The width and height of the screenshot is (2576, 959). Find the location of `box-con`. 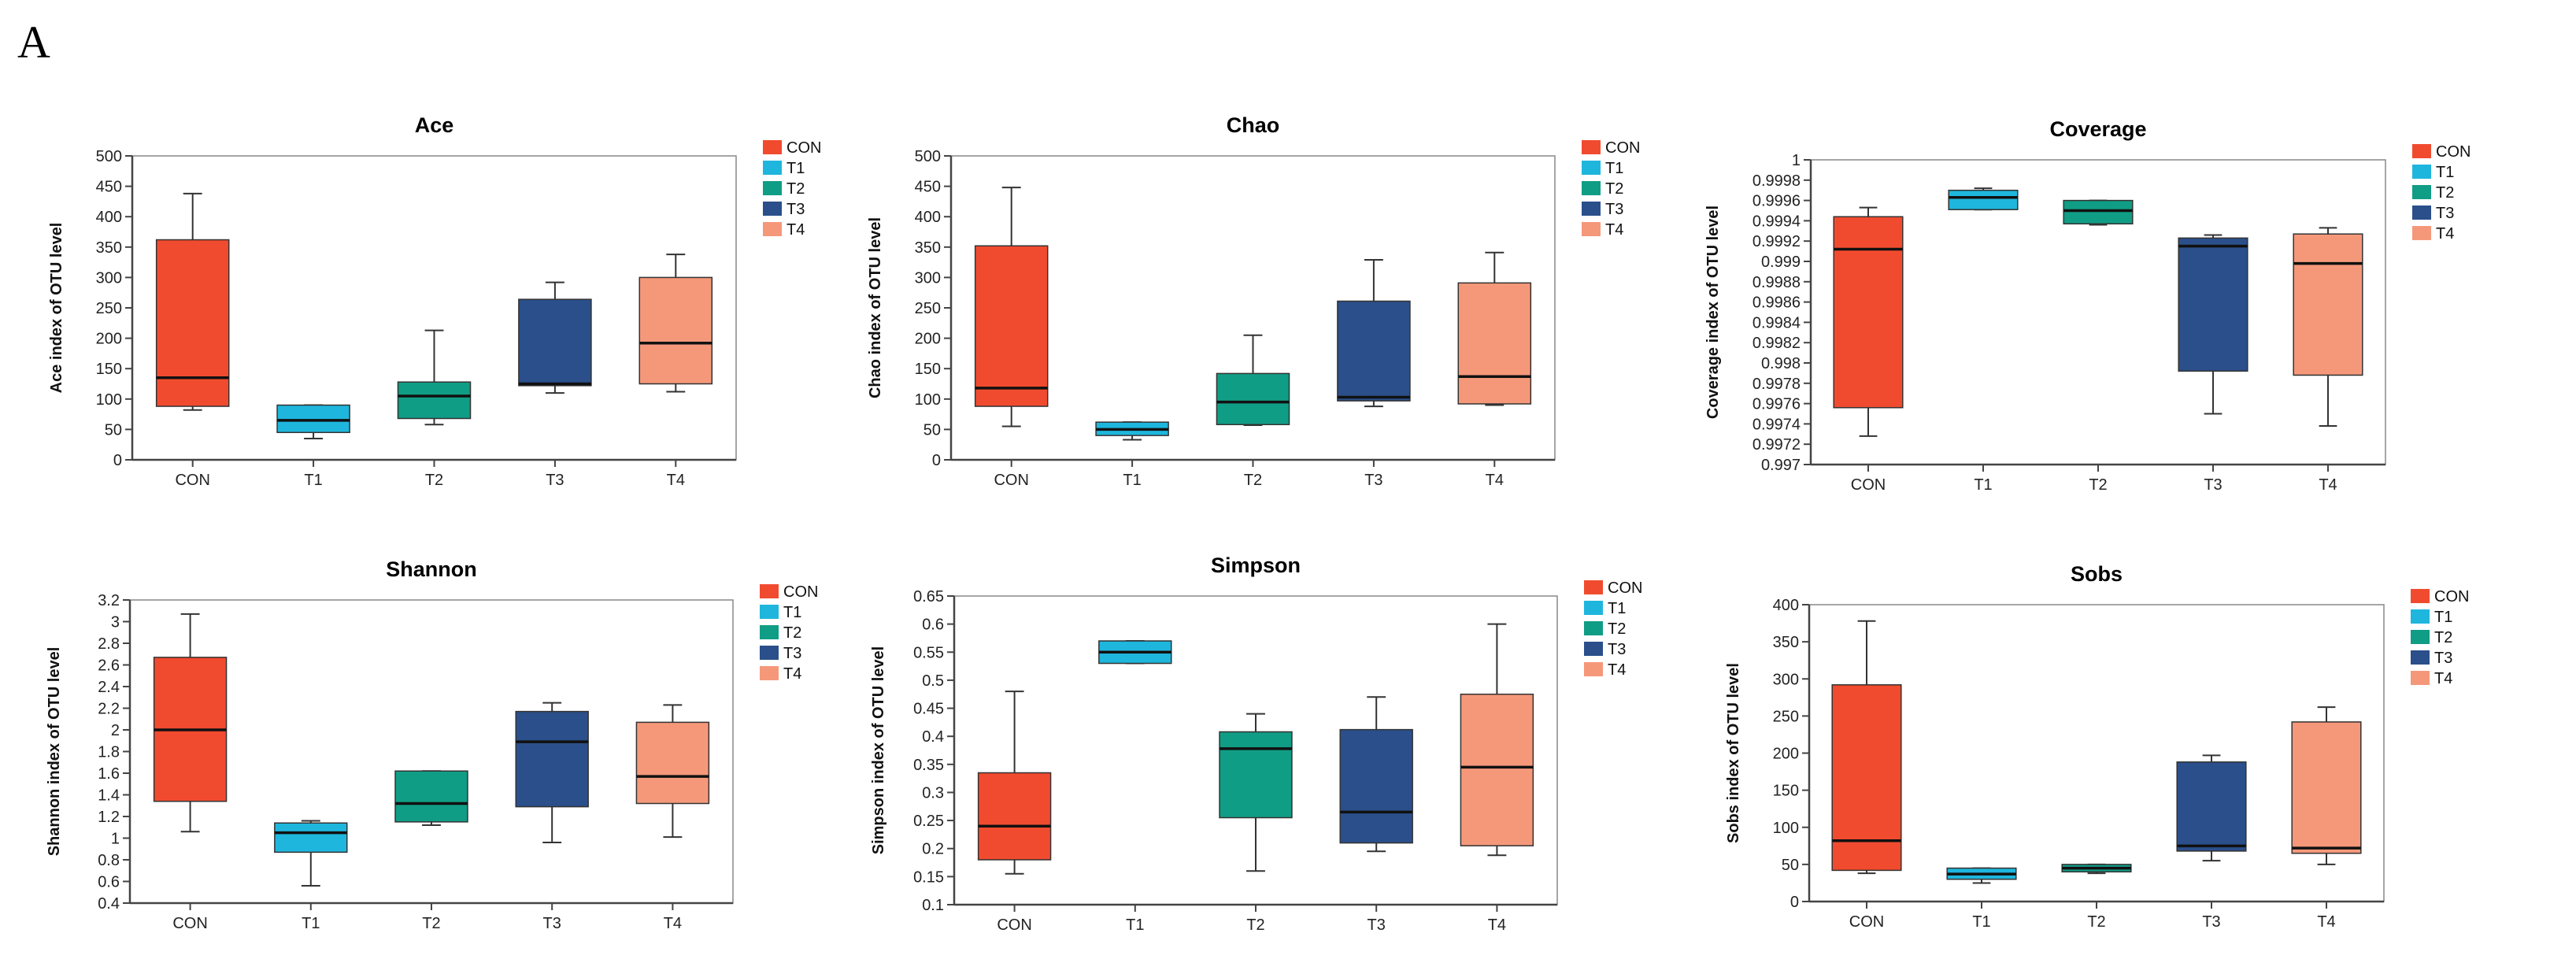

box-con is located at coordinates (1868, 321).